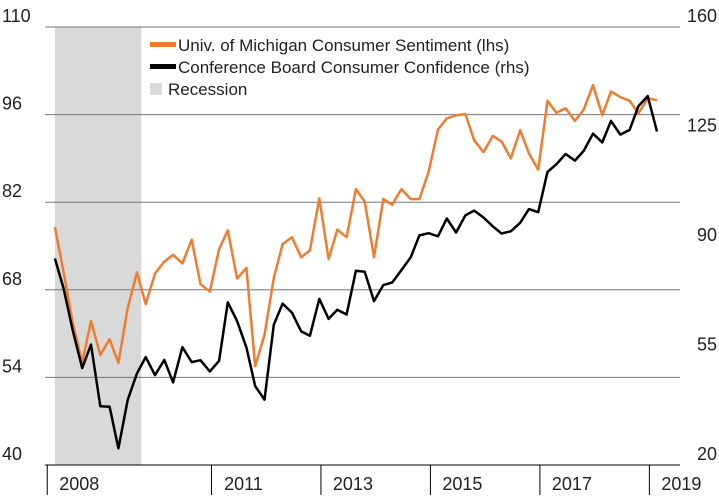 This screenshot has height=500, width=719. I want to click on x-tick-label: 2015, so click(462, 484).